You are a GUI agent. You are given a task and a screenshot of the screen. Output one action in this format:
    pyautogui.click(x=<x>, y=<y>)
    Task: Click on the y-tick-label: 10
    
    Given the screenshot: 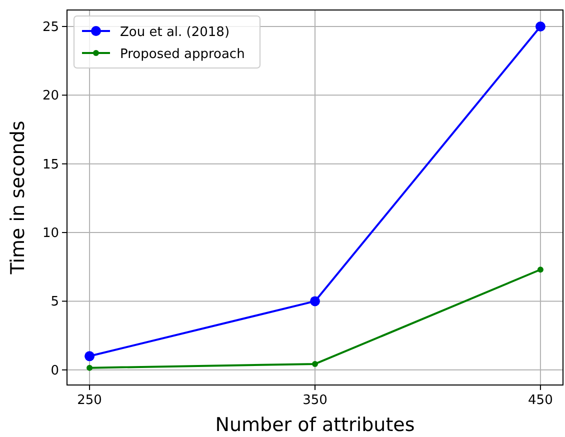 What is the action you would take?
    pyautogui.click(x=50, y=234)
    